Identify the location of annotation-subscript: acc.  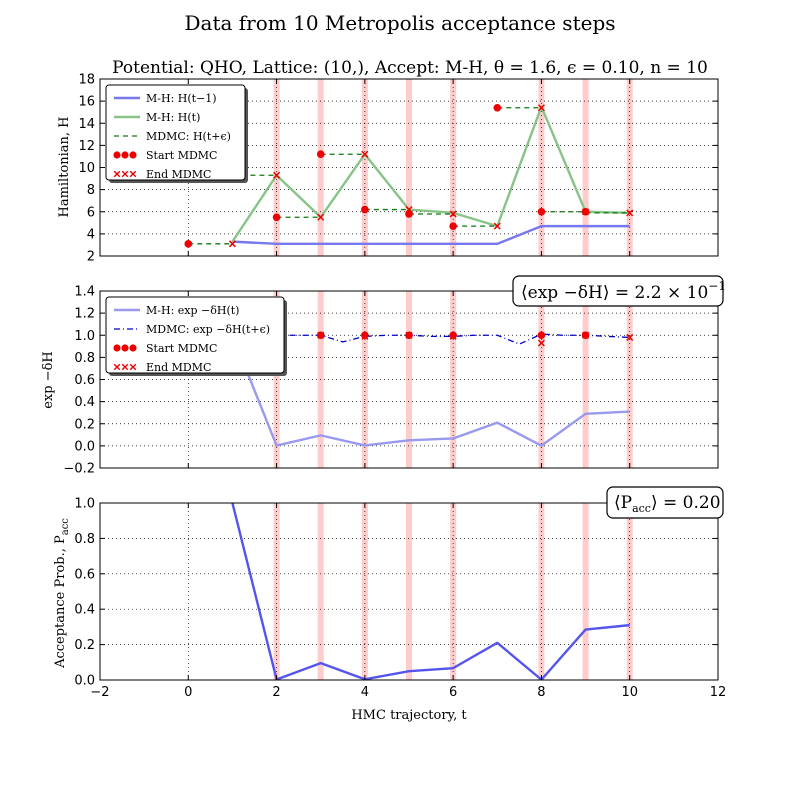
(641, 508).